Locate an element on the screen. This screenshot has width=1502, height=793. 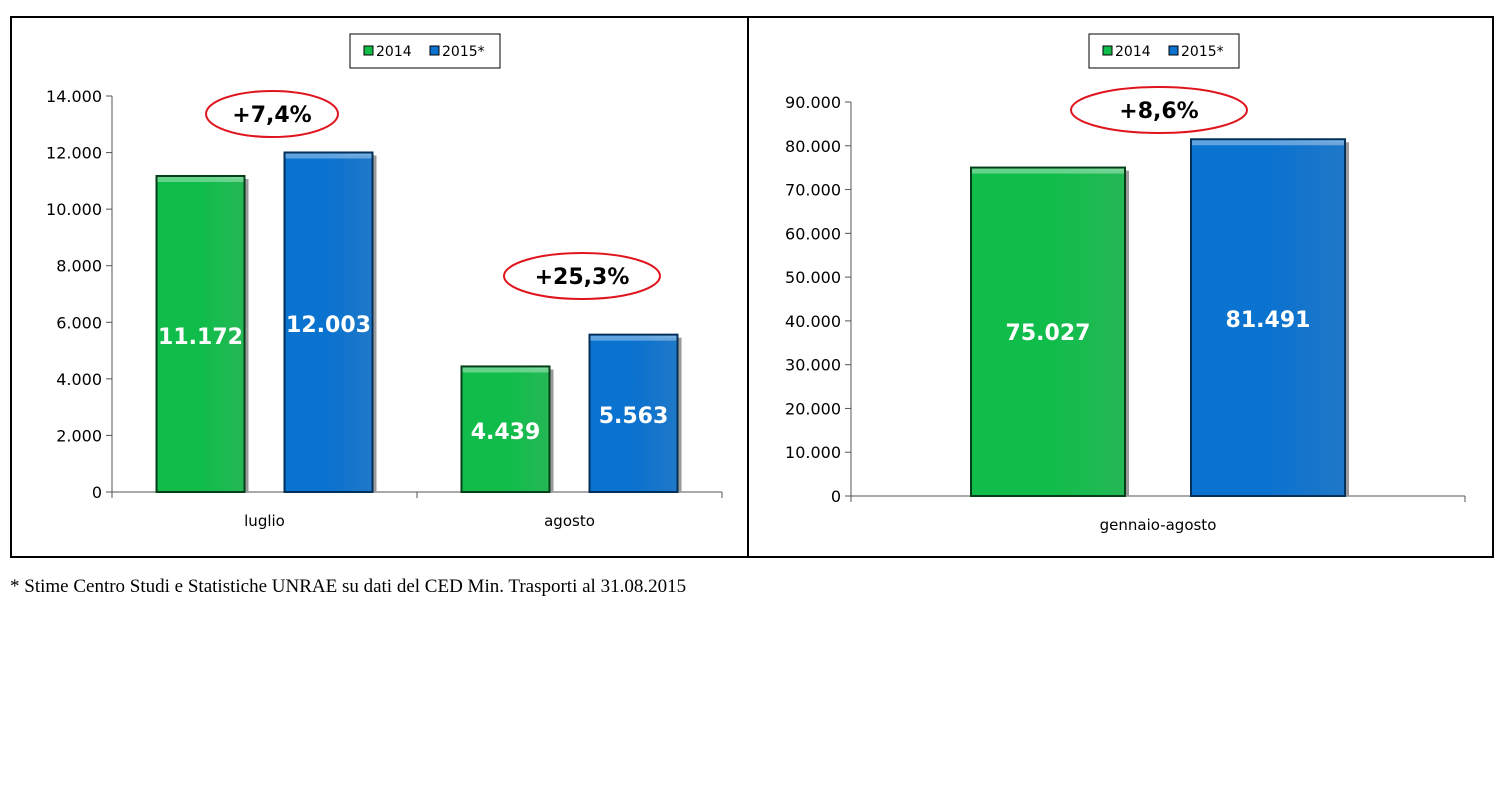
bar-2014-gennaio-agosto is located at coordinates (1048, 331).